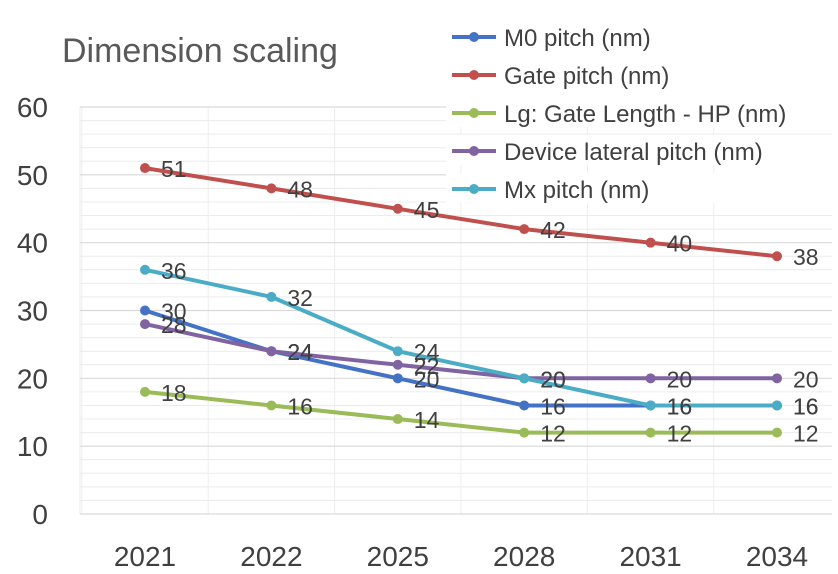 The width and height of the screenshot is (838, 574). Describe the element at coordinates (577, 38) in the screenshot. I see `legend-label: M0 pitch (nm)` at that location.